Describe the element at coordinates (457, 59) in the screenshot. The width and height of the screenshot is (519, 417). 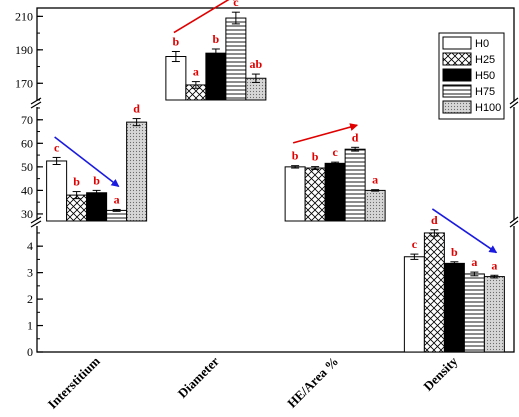
I see `legend-swatch-h25` at that location.